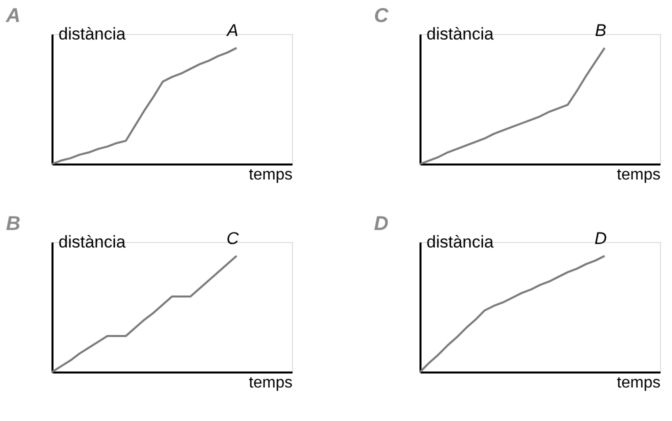 The width and height of the screenshot is (672, 421). What do you see at coordinates (233, 238) in the screenshot?
I see `series-label: C` at bounding box center [233, 238].